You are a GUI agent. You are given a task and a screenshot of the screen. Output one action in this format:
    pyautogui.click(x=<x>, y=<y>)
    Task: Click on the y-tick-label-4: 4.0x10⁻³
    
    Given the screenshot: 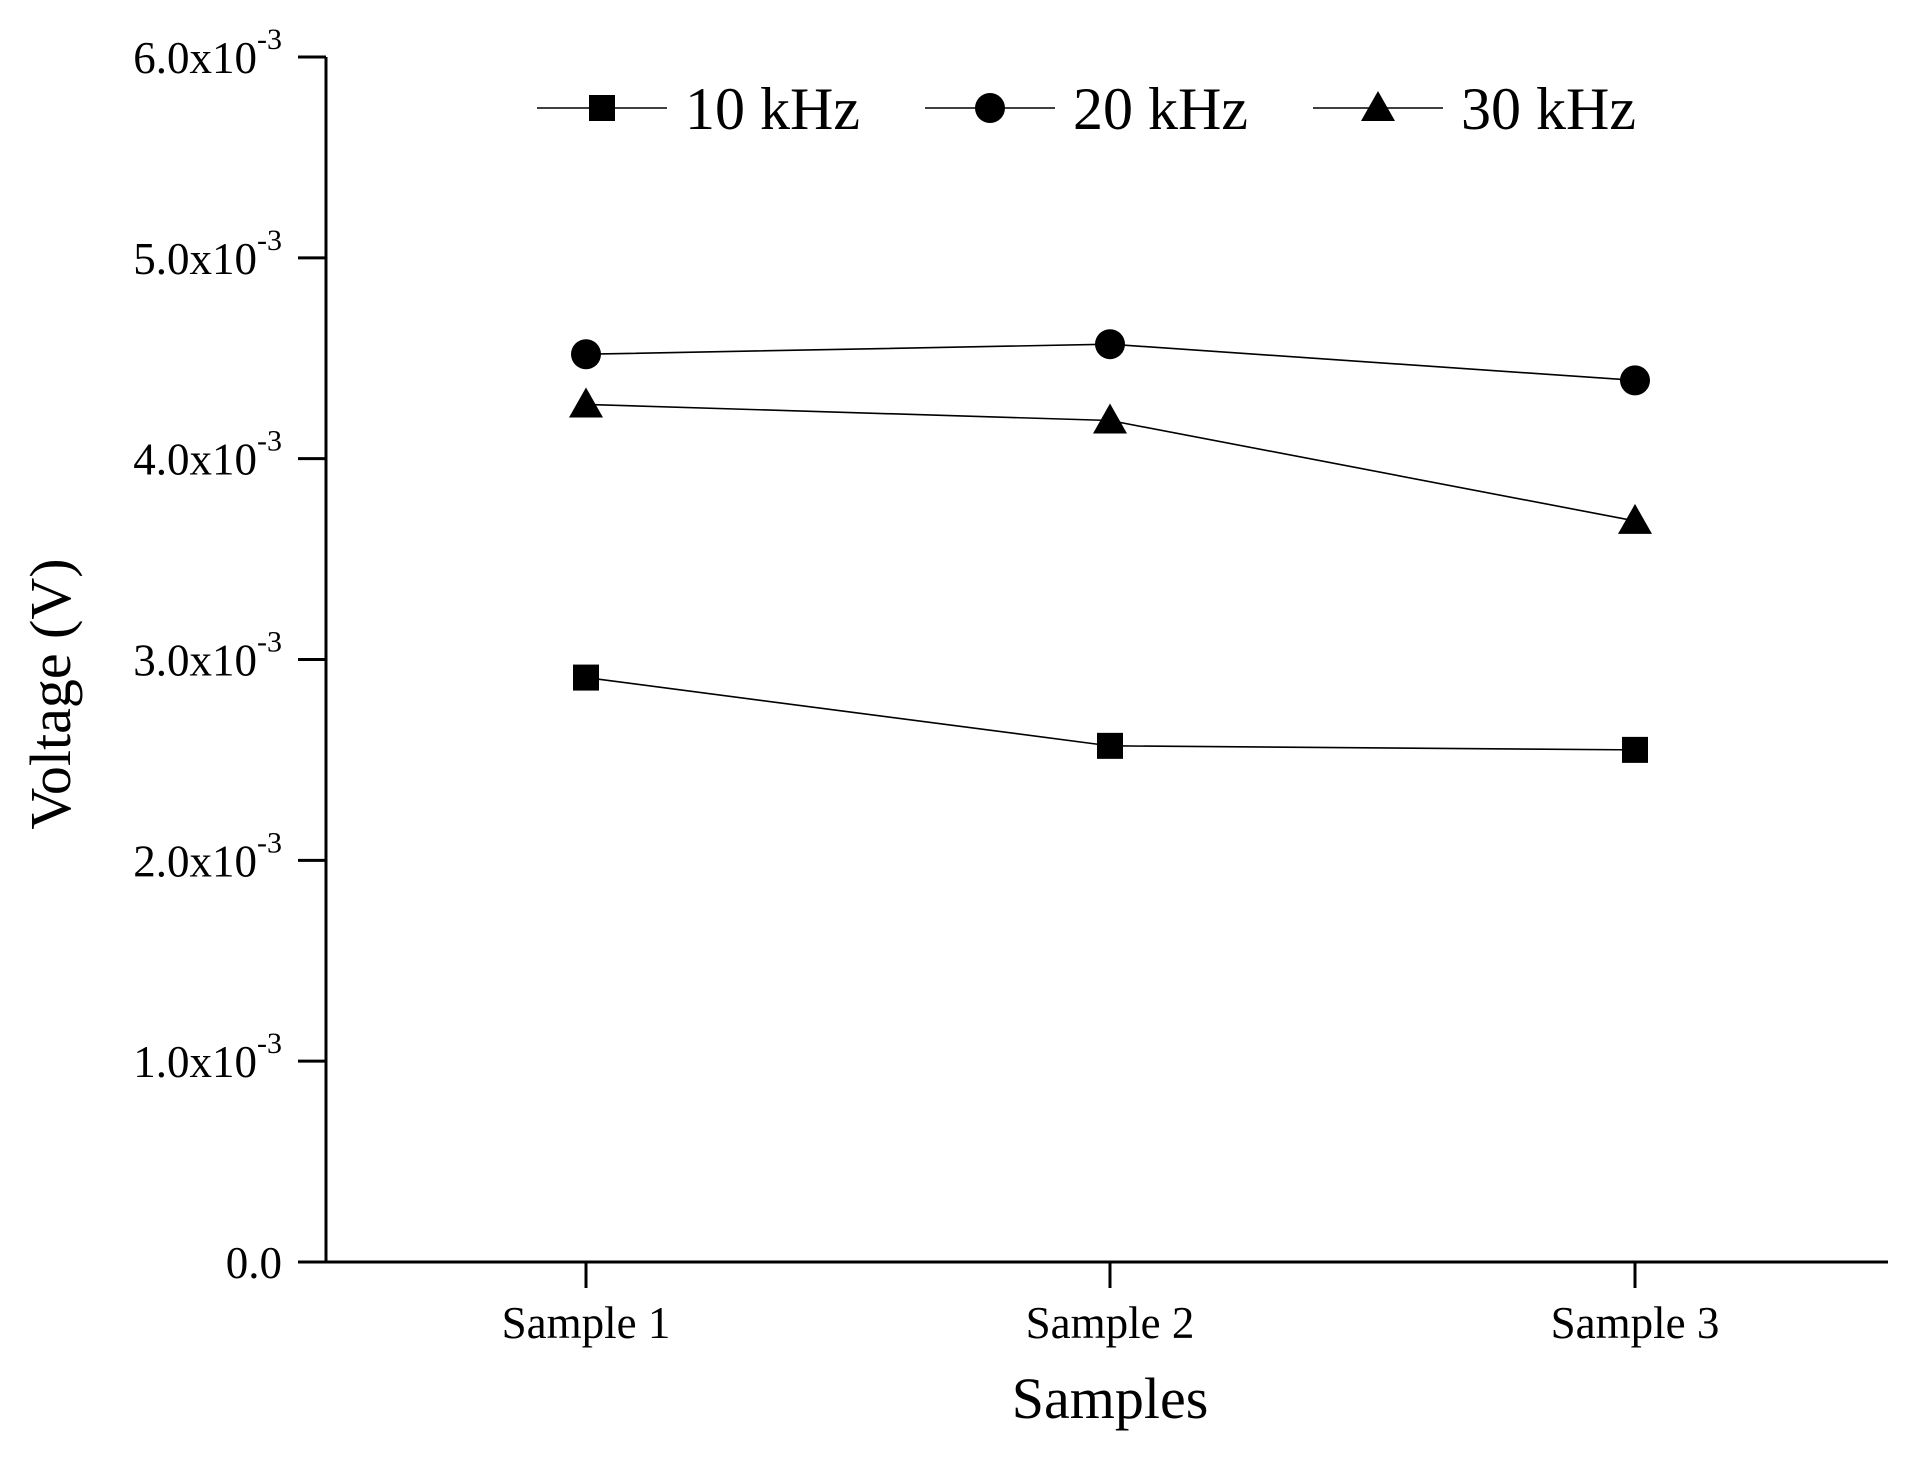 What is the action you would take?
    pyautogui.click(x=207, y=455)
    